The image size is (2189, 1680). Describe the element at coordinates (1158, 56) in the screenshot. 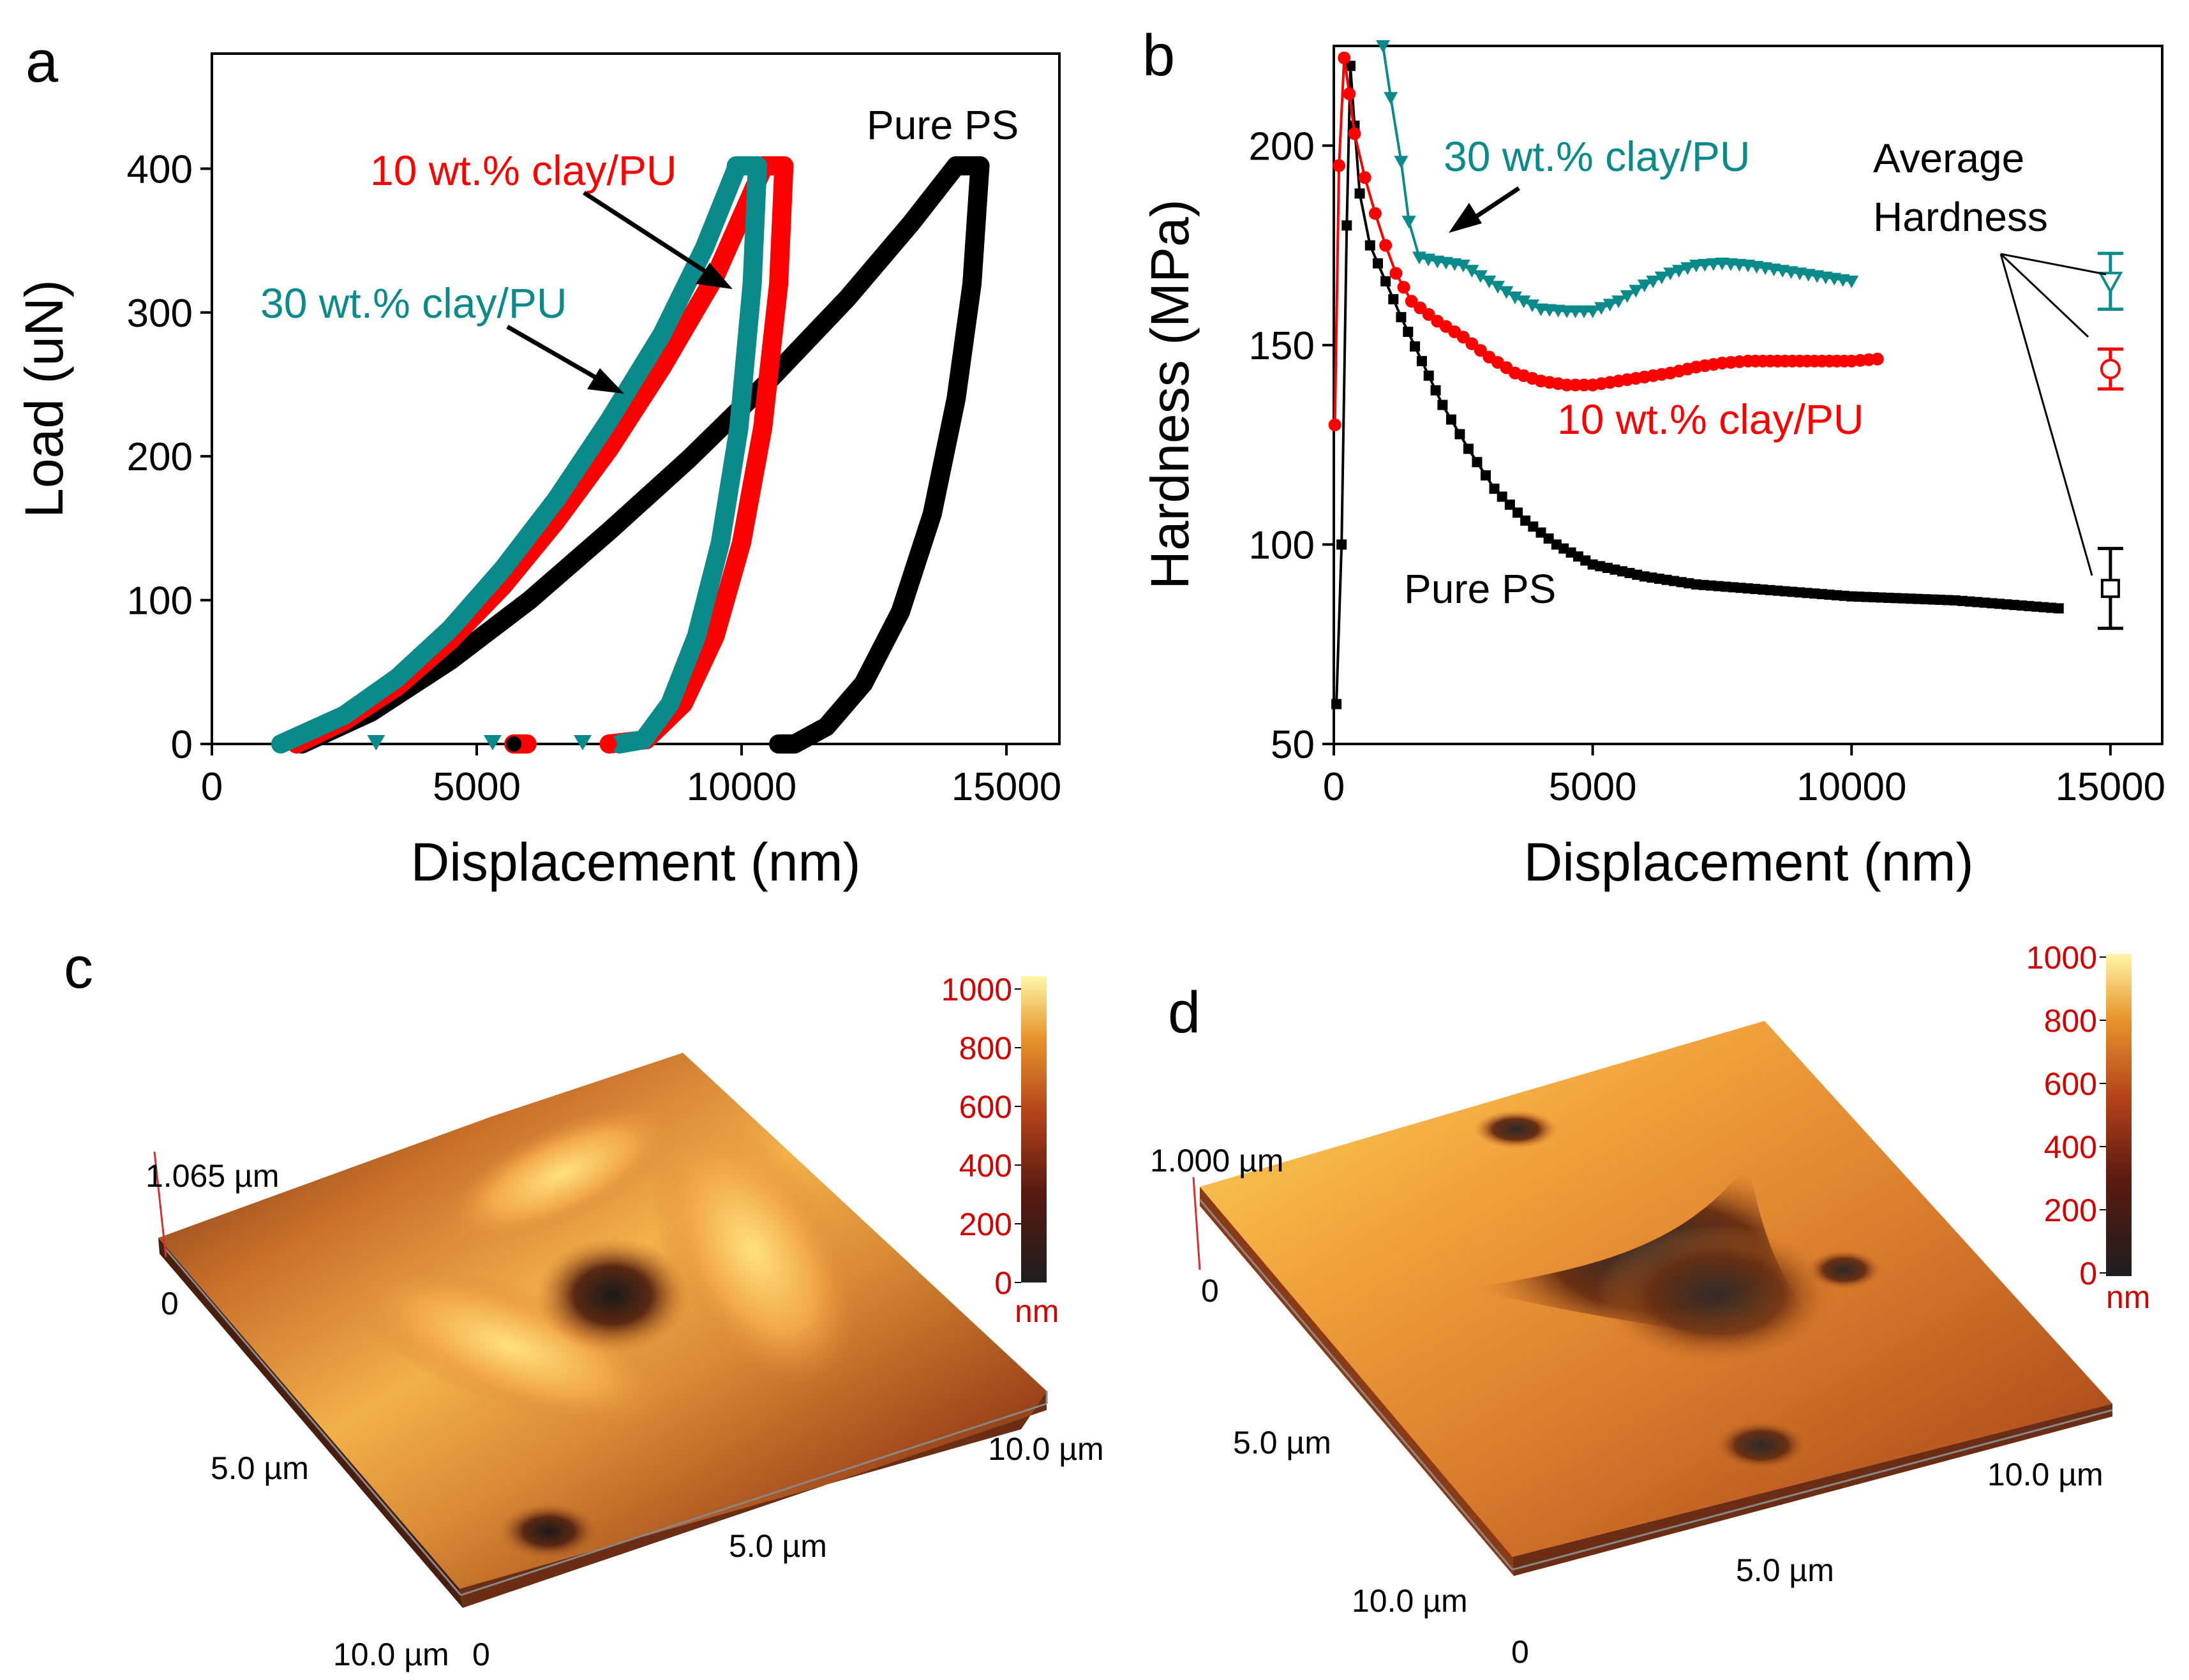

I see `panel-letter-b: b` at that location.